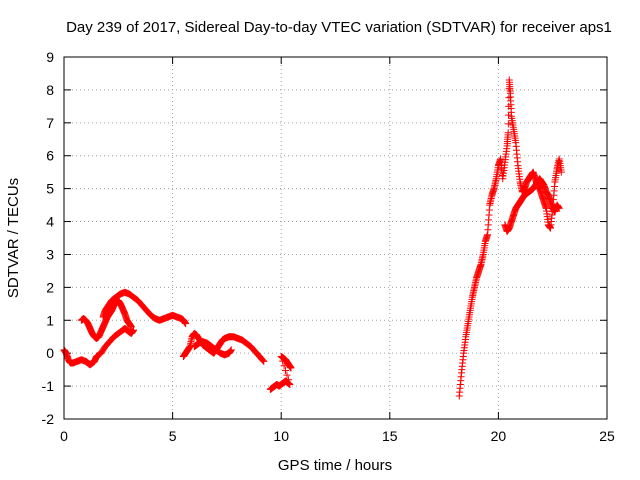  I want to click on x-axis-label: GPS time / hours, so click(335, 465).